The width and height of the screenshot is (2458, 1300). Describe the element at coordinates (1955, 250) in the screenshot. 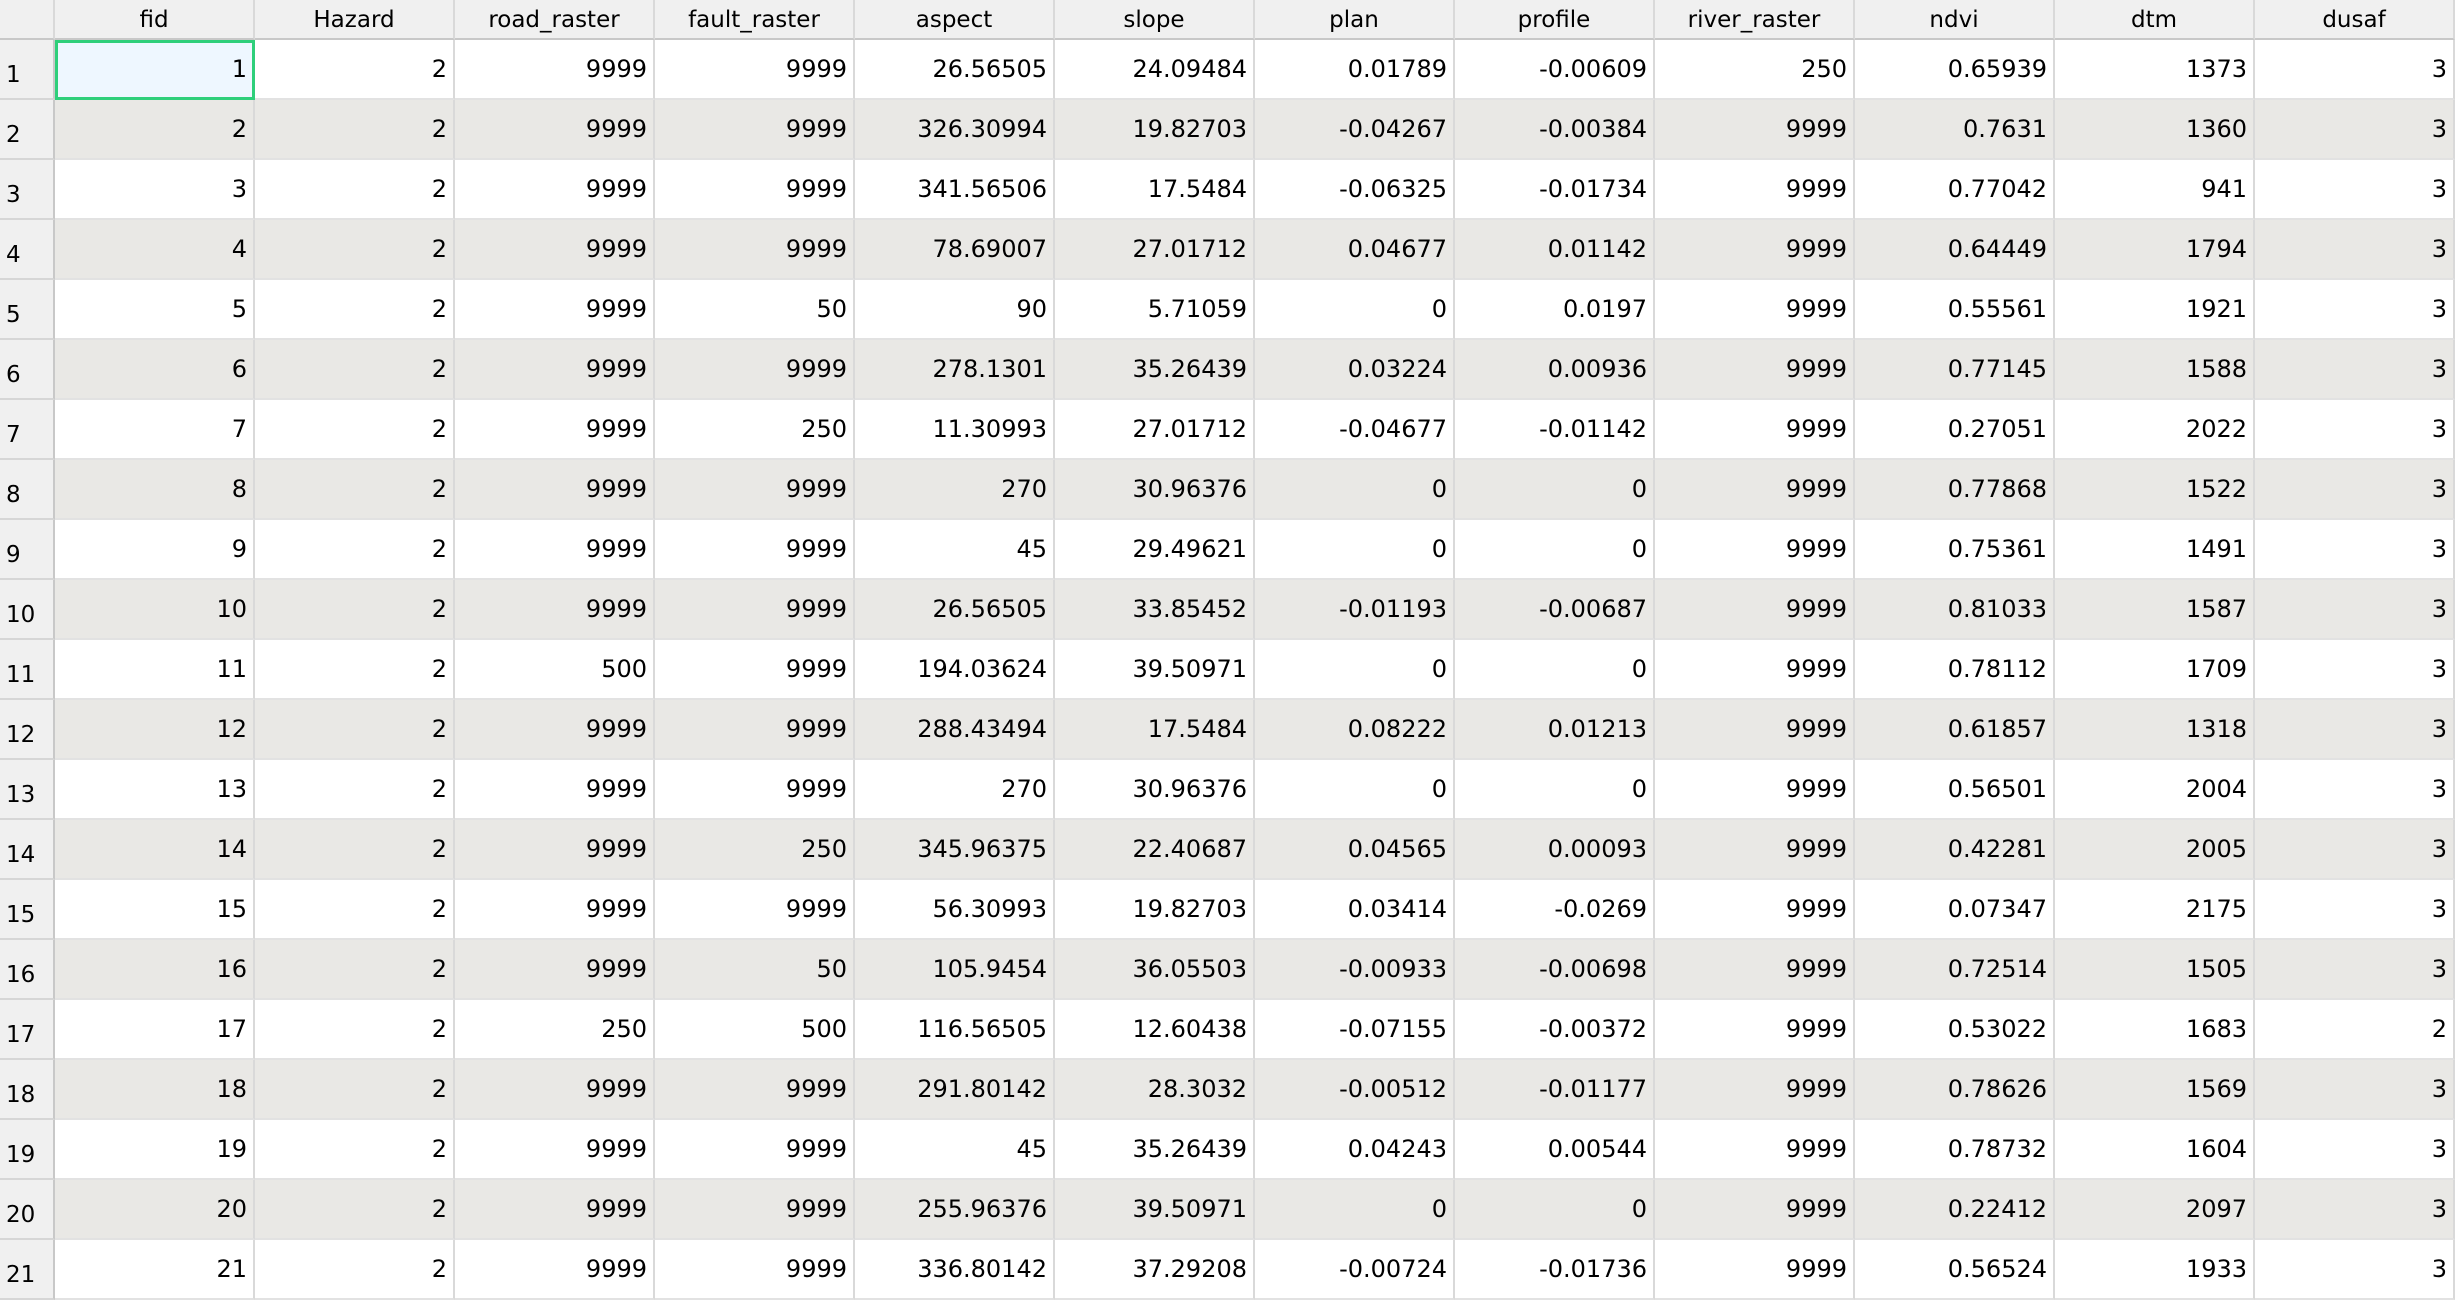

I see `table-cell-ndvi: 0.64449` at that location.